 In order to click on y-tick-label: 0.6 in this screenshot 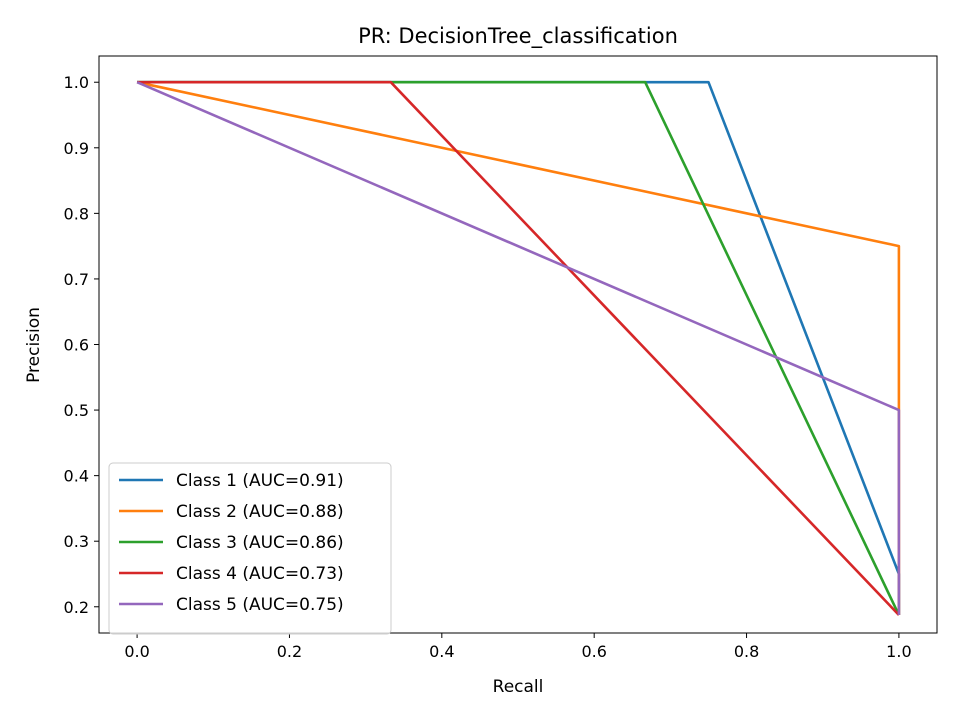, I will do `click(76, 345)`.